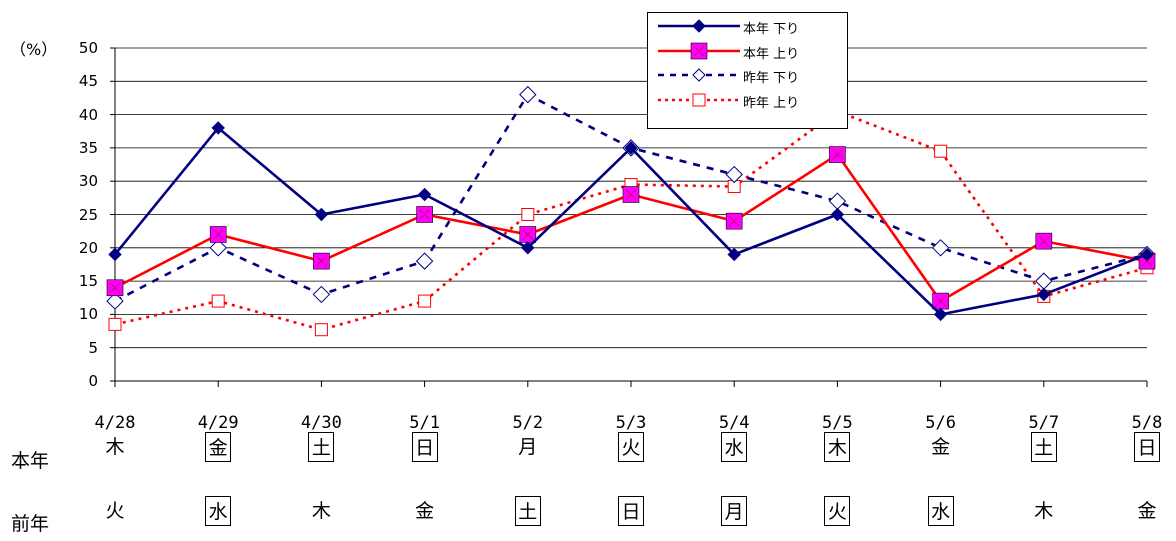 This screenshot has width=1176, height=541. I want to click on legend-swatch-last-year-up, so click(699, 100).